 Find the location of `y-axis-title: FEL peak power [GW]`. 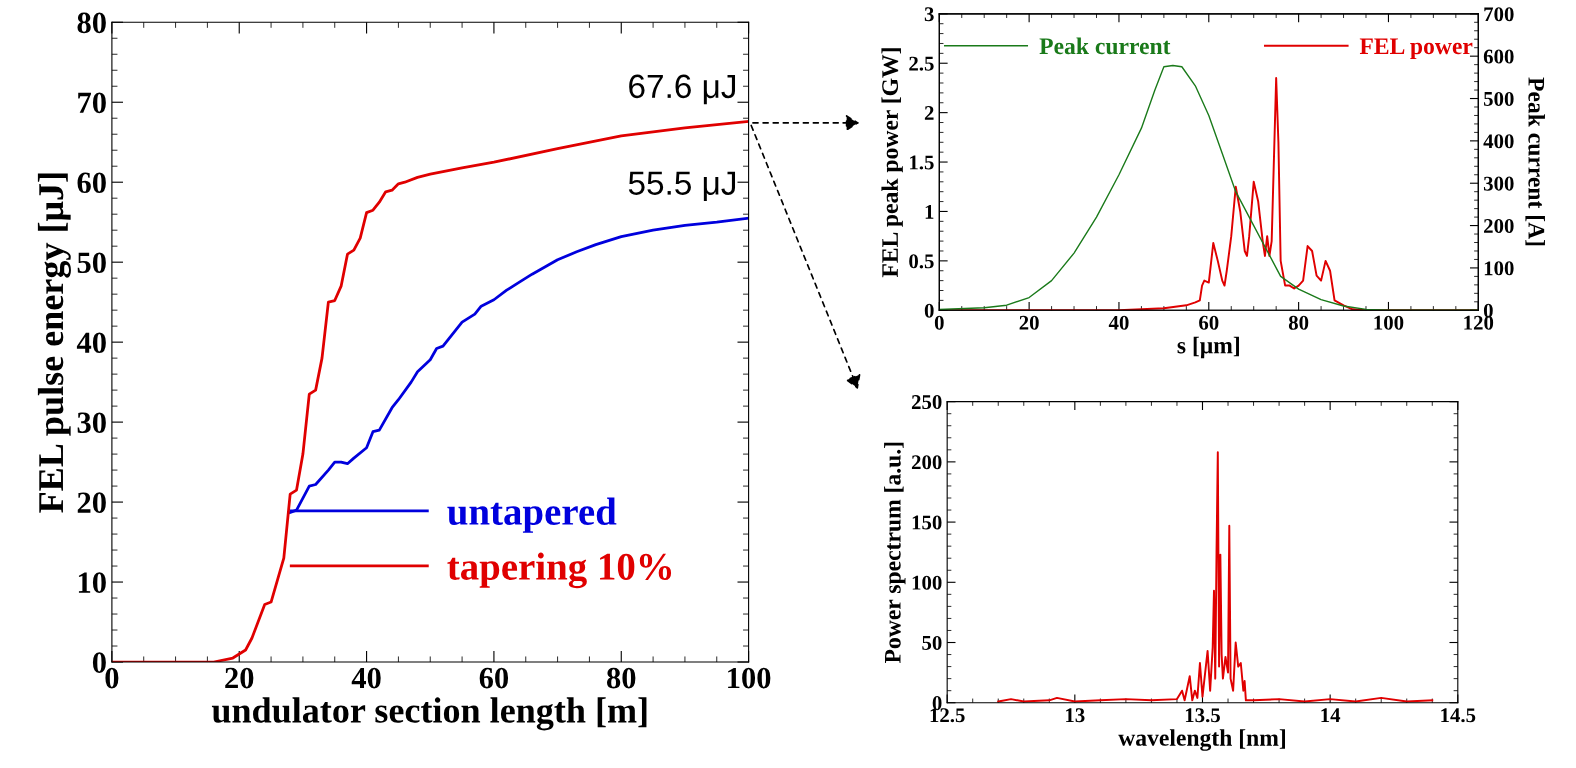

y-axis-title: FEL peak power [GW] is located at coordinates (892, 163).